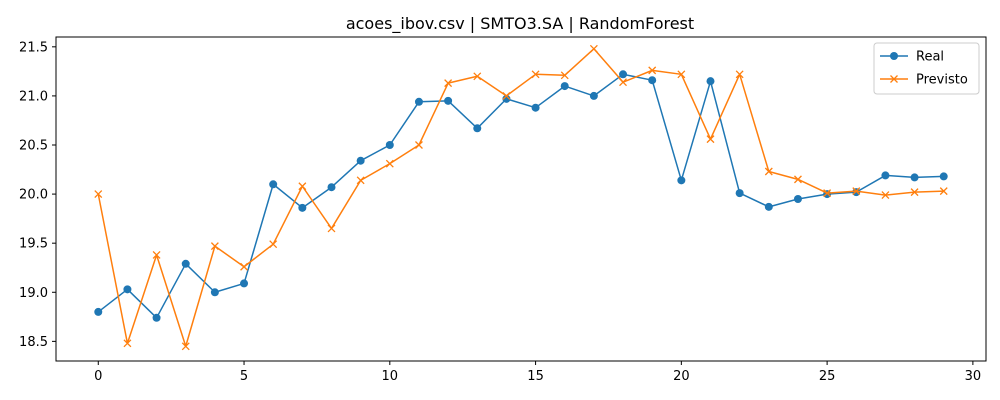  What do you see at coordinates (33, 96) in the screenshot?
I see `y-tick-label-5: 21.0` at bounding box center [33, 96].